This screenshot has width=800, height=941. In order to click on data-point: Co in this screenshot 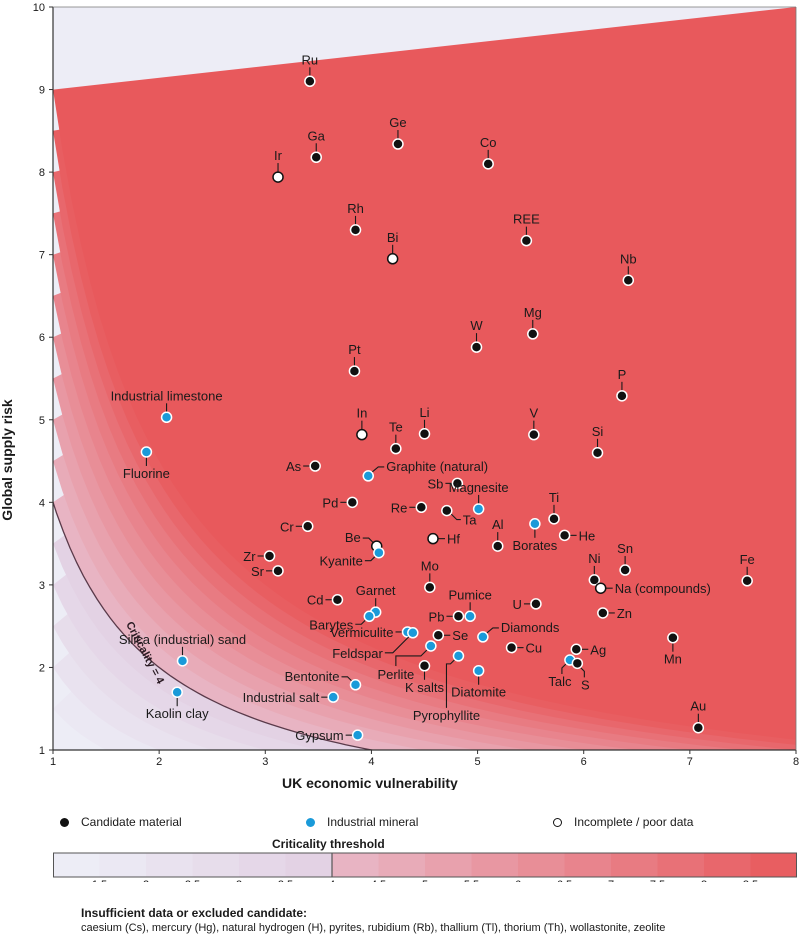, I will do `click(488, 152)`.